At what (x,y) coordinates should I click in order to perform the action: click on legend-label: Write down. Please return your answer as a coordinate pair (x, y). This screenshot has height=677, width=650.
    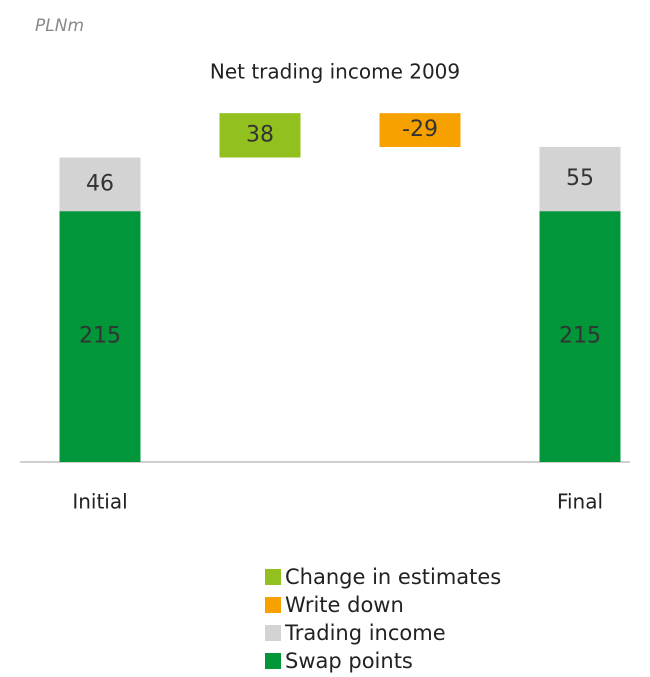
    Looking at the image, I should click on (344, 605).